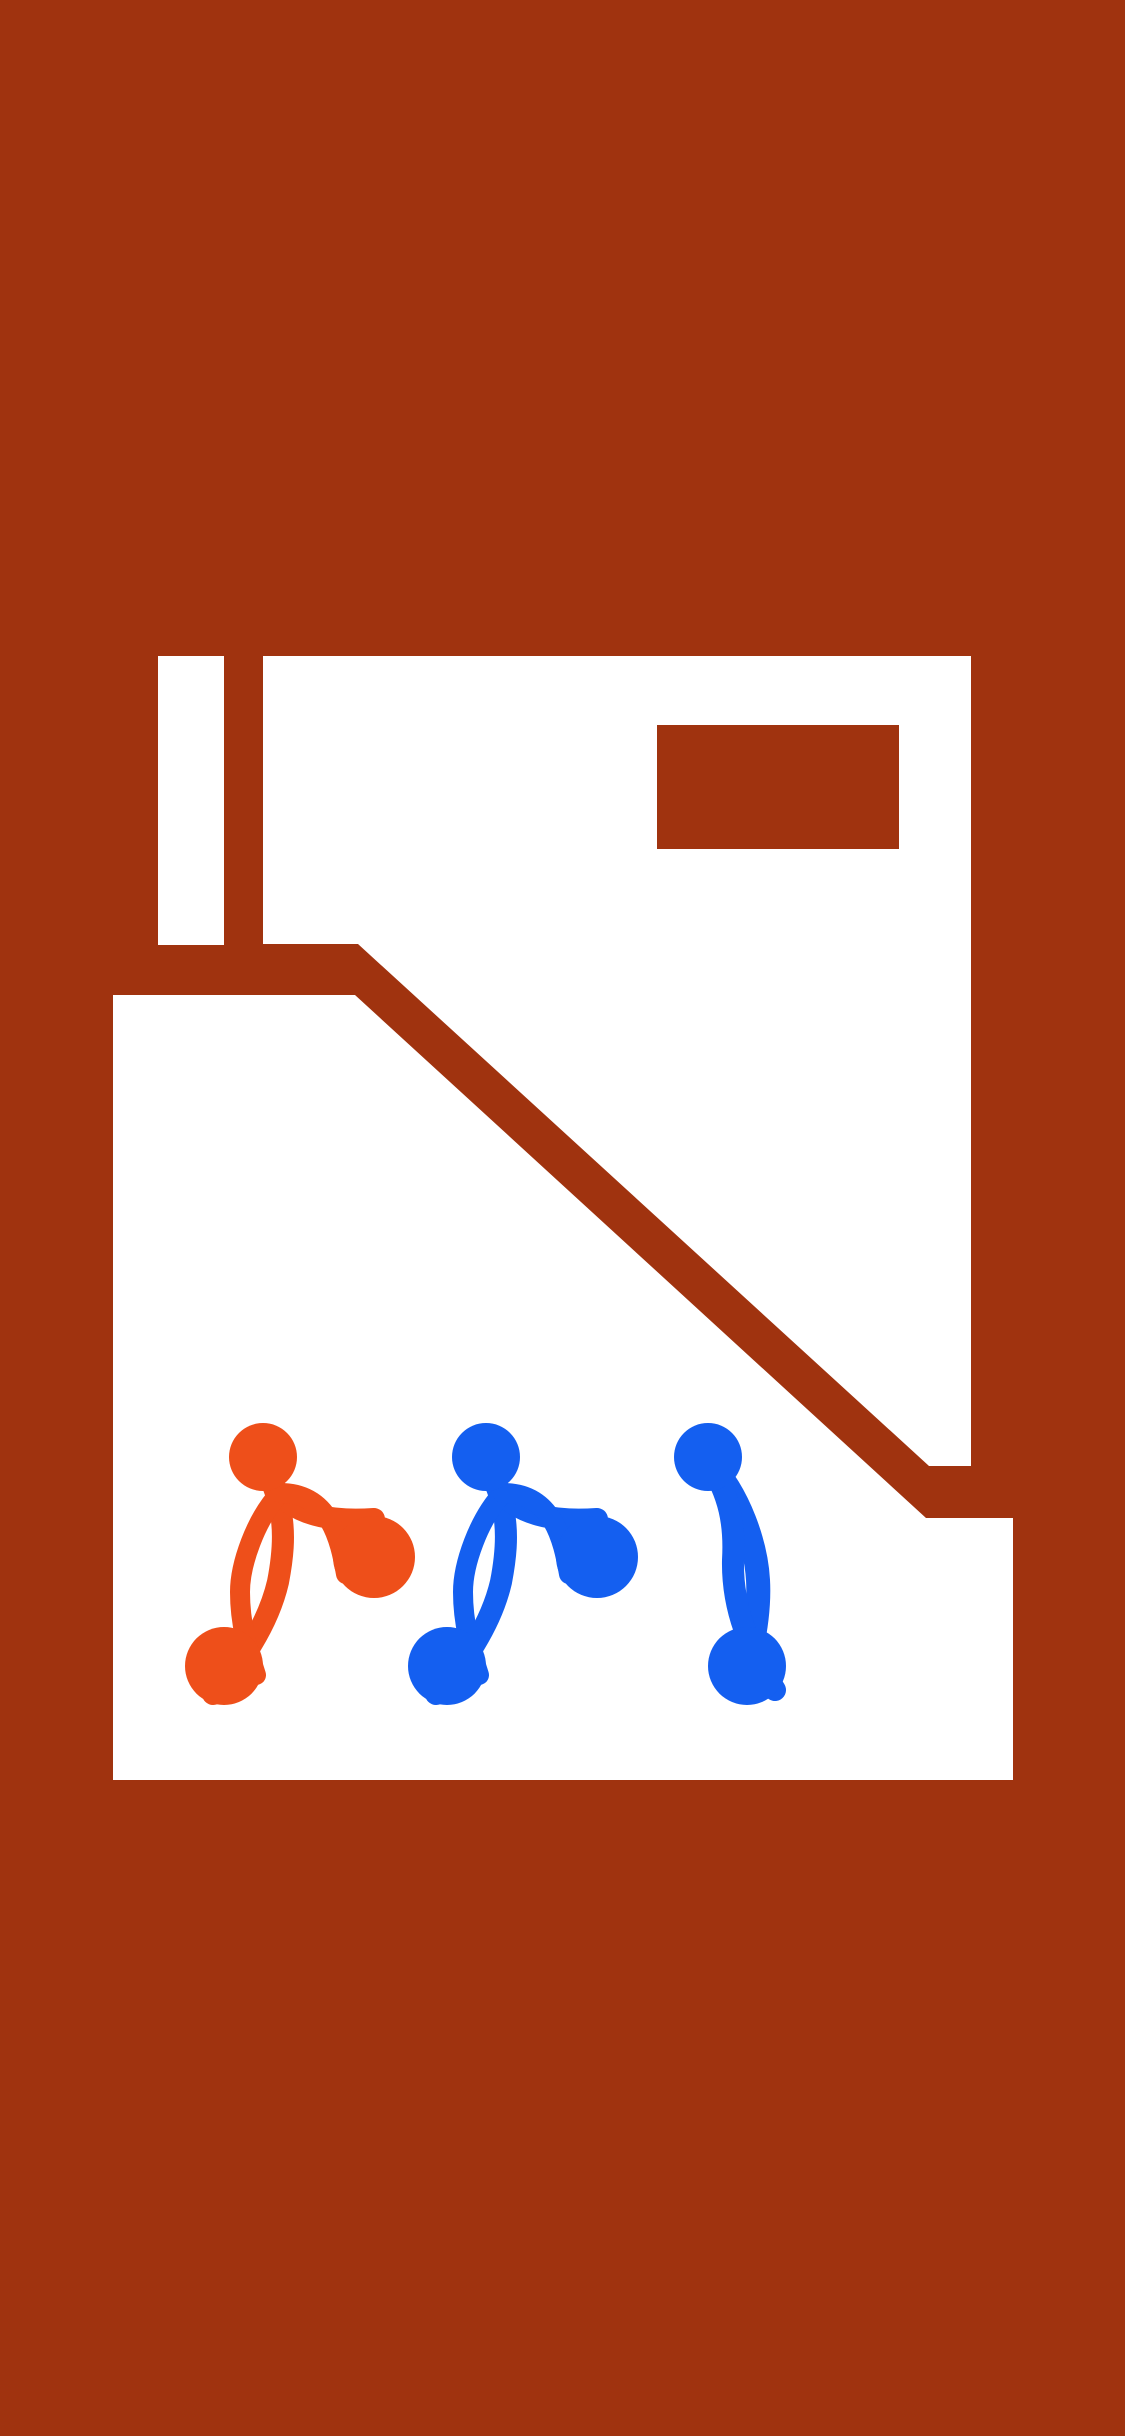 This screenshot has height=2436, width=1125. What do you see at coordinates (778, 787) in the screenshot?
I see `logo-window-cutout` at bounding box center [778, 787].